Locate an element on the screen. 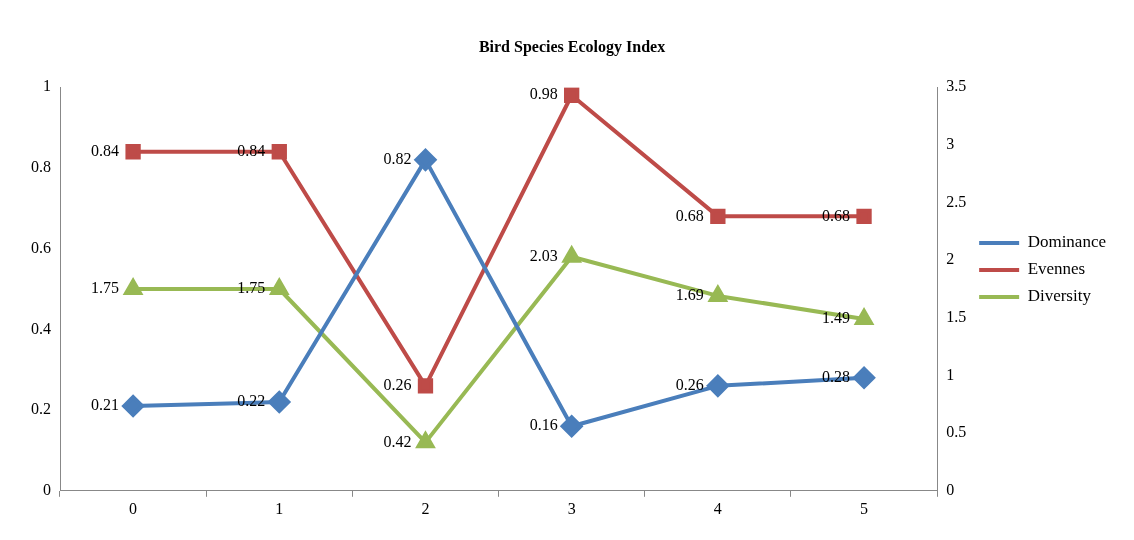  data-label: 2.03 is located at coordinates (543, 255).